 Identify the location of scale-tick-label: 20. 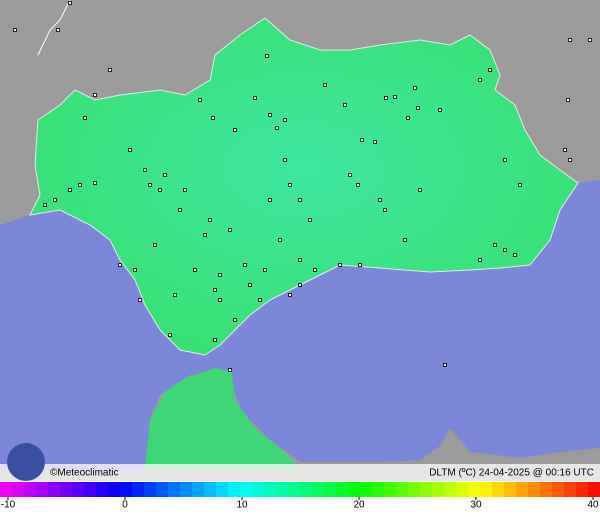
(359, 505).